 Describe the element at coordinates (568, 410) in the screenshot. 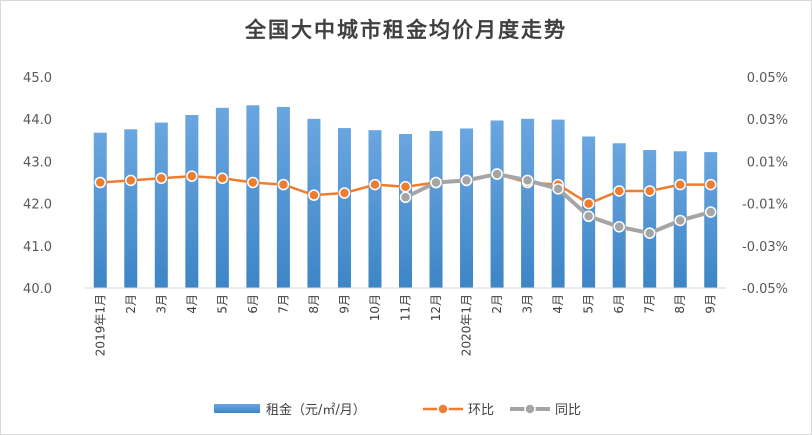

I see `legend-label: 同比` at that location.